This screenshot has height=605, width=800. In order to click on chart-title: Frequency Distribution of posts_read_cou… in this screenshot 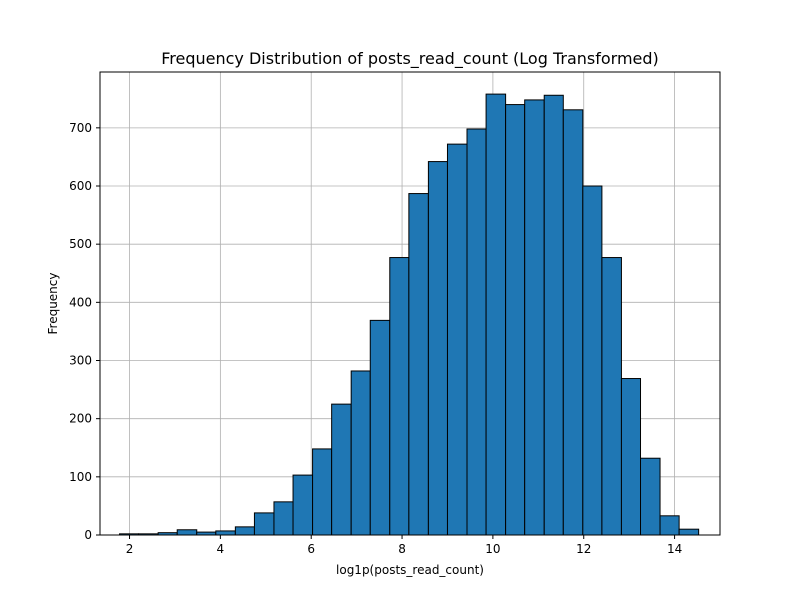, I will do `click(410, 59)`.